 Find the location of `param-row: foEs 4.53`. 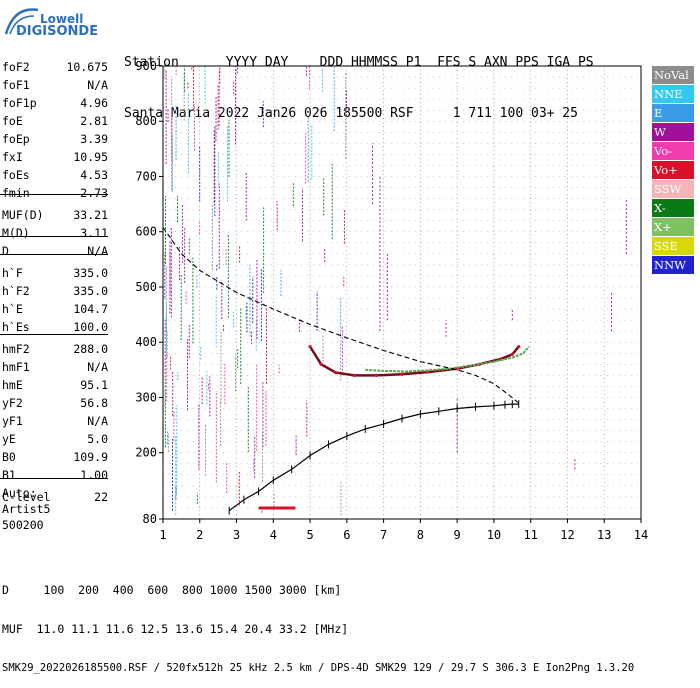

param-row: foEs 4.53 is located at coordinates (55, 175).